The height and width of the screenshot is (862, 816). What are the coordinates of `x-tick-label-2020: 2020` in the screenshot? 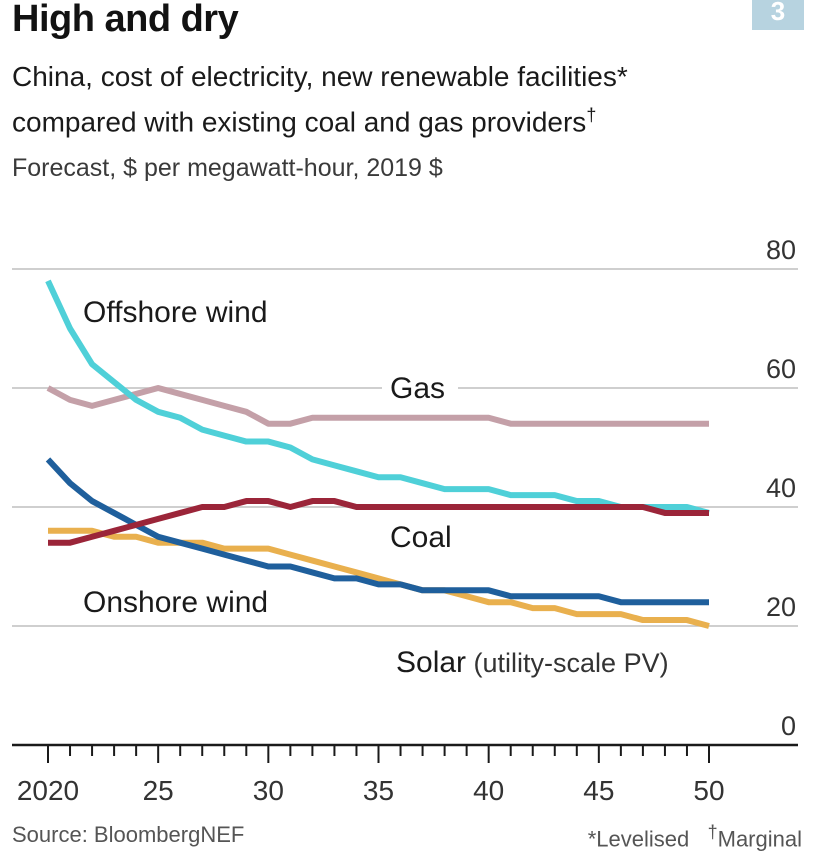 It's located at (48, 790).